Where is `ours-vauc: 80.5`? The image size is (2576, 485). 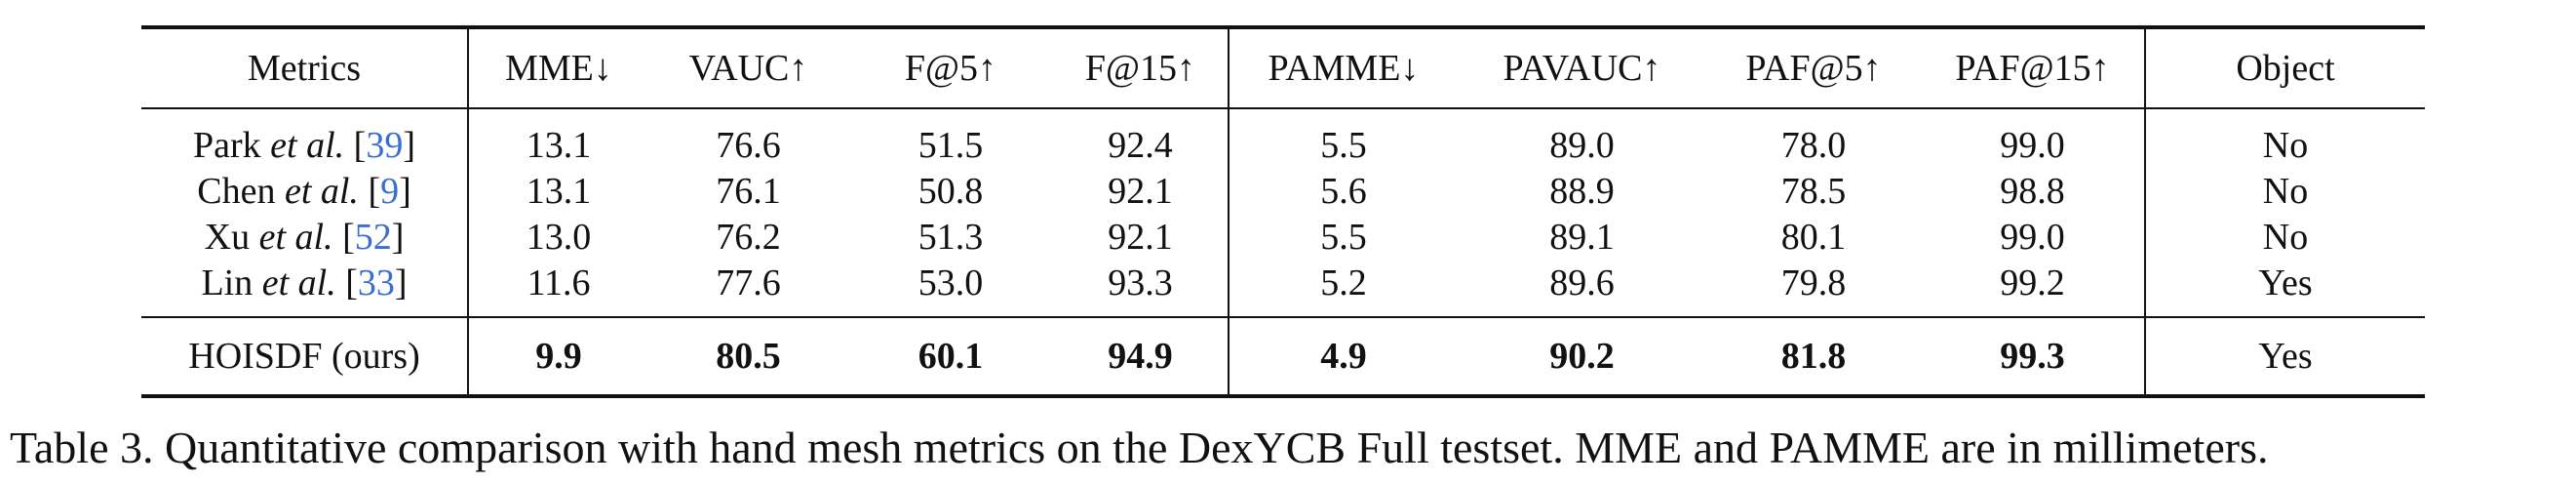
ours-vauc: 80.5 is located at coordinates (748, 357).